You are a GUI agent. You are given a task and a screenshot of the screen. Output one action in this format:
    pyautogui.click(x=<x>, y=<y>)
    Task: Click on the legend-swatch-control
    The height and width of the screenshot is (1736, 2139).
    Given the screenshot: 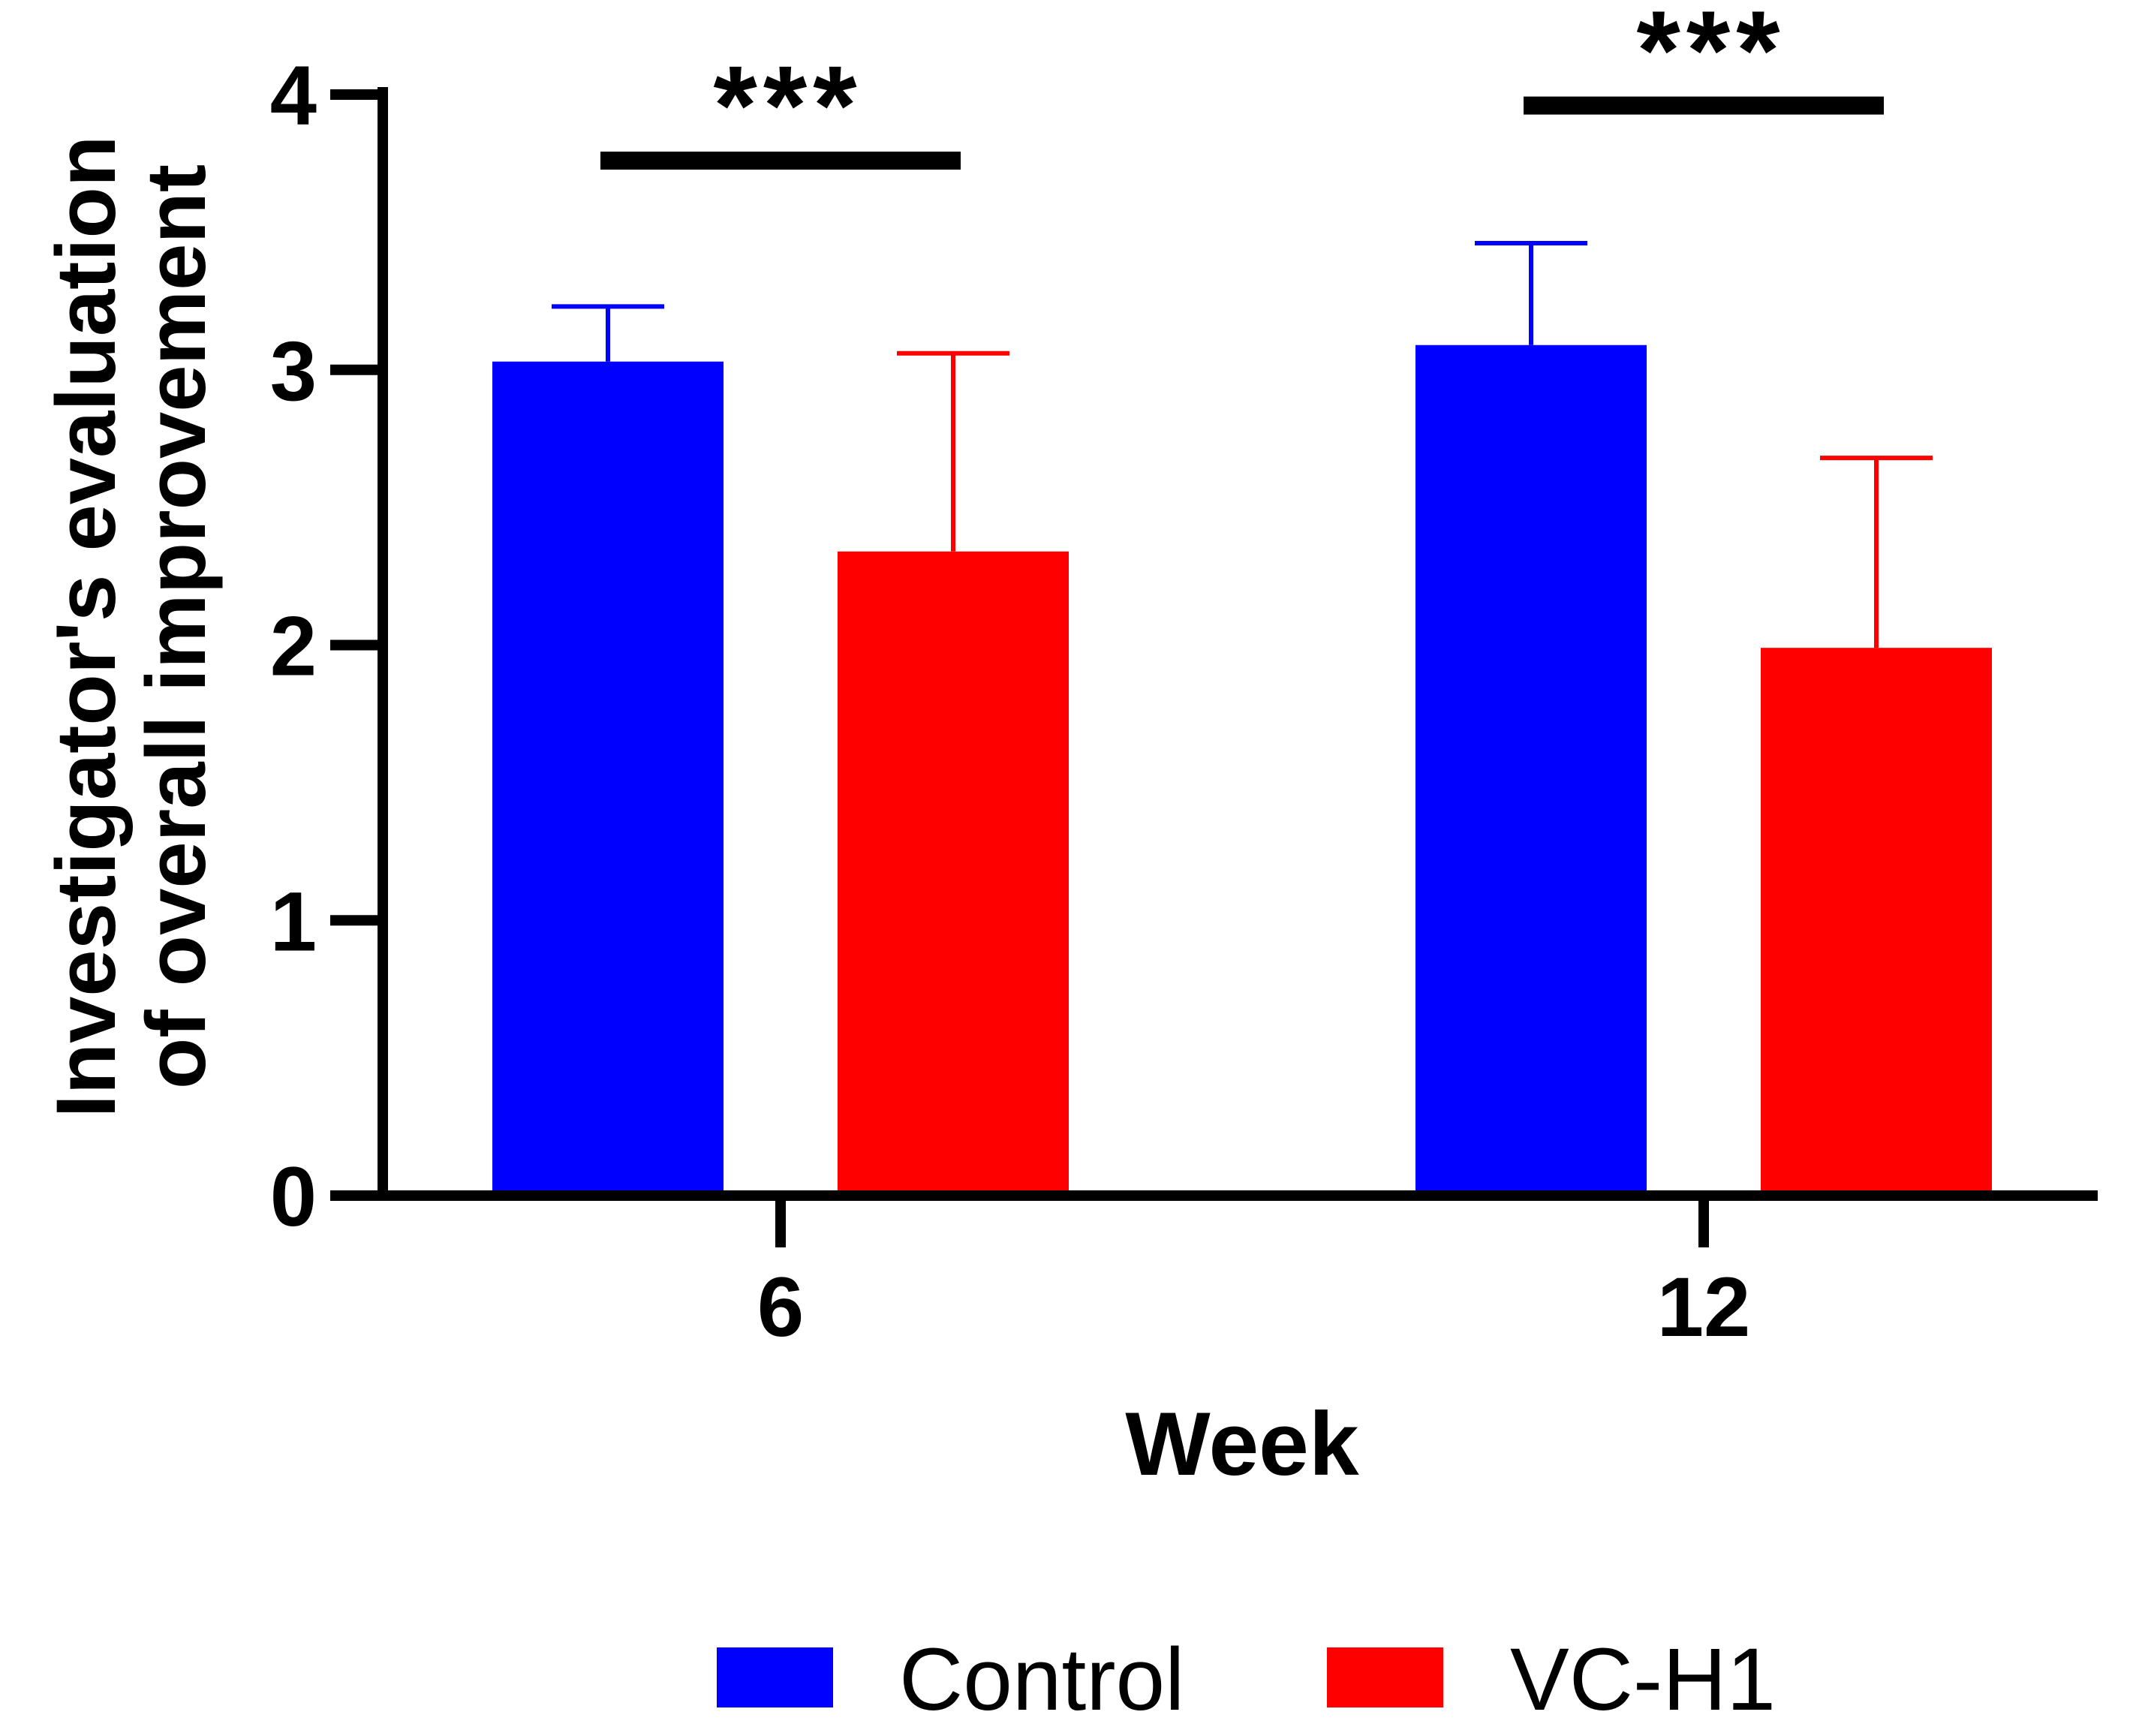 What is the action you would take?
    pyautogui.click(x=775, y=1677)
    